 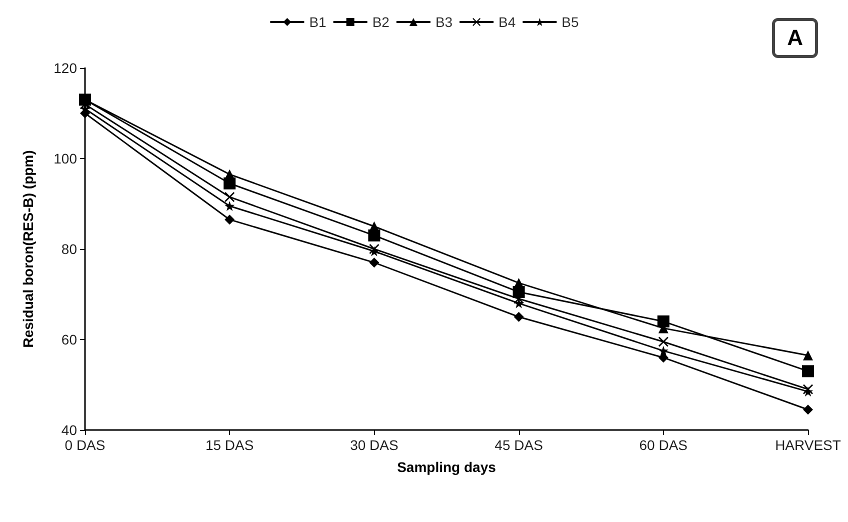 I want to click on x-tick-label: 60 DAS, so click(x=663, y=445).